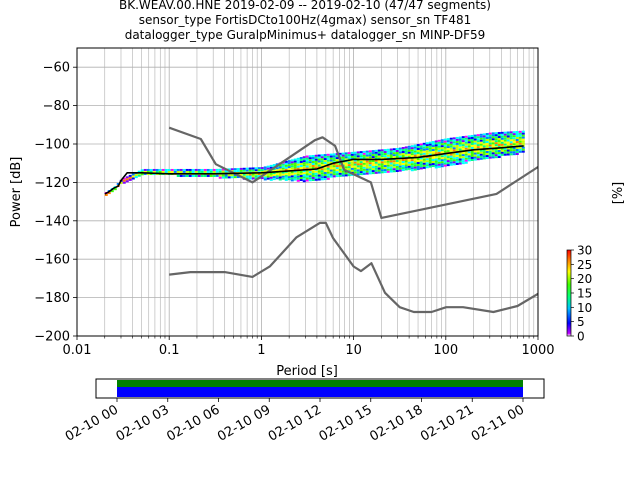 Image resolution: width=640 pixels, height=480 pixels. Describe the element at coordinates (353, 172) in the screenshot. I see `series-new-high-noise-model` at that location.